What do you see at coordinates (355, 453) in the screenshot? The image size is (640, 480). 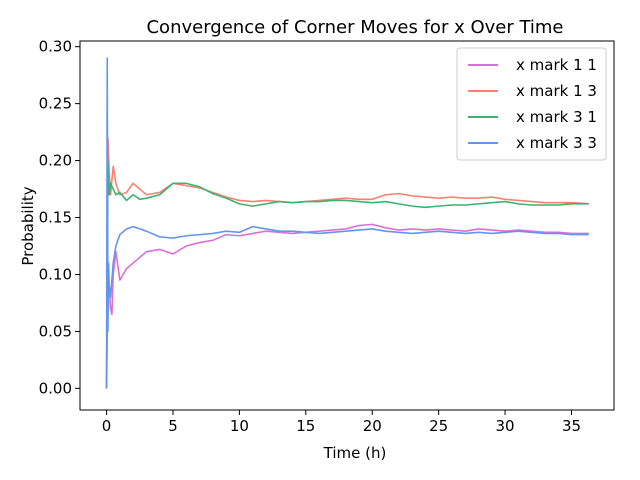 I see `x-axis-label: Time (h)` at bounding box center [355, 453].